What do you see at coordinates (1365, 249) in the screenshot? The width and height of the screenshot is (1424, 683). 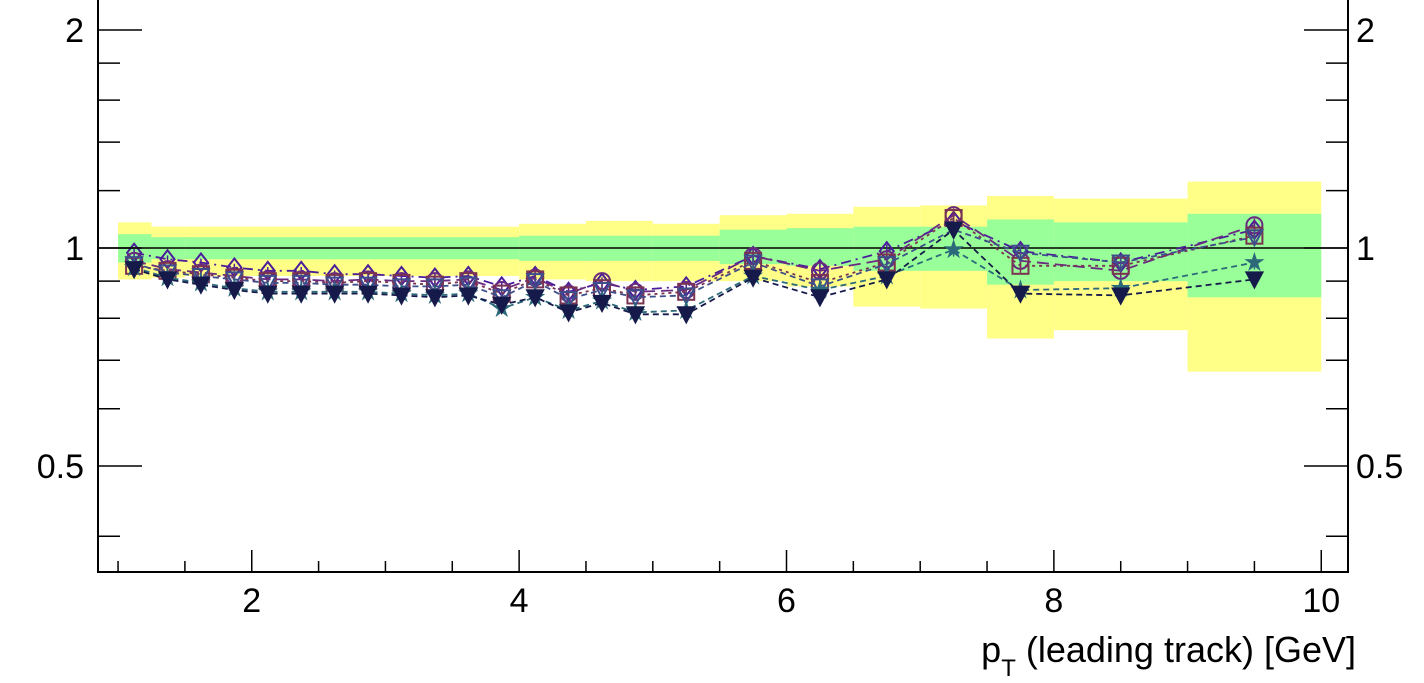 I see `y-tick-label-right: 1` at bounding box center [1365, 249].